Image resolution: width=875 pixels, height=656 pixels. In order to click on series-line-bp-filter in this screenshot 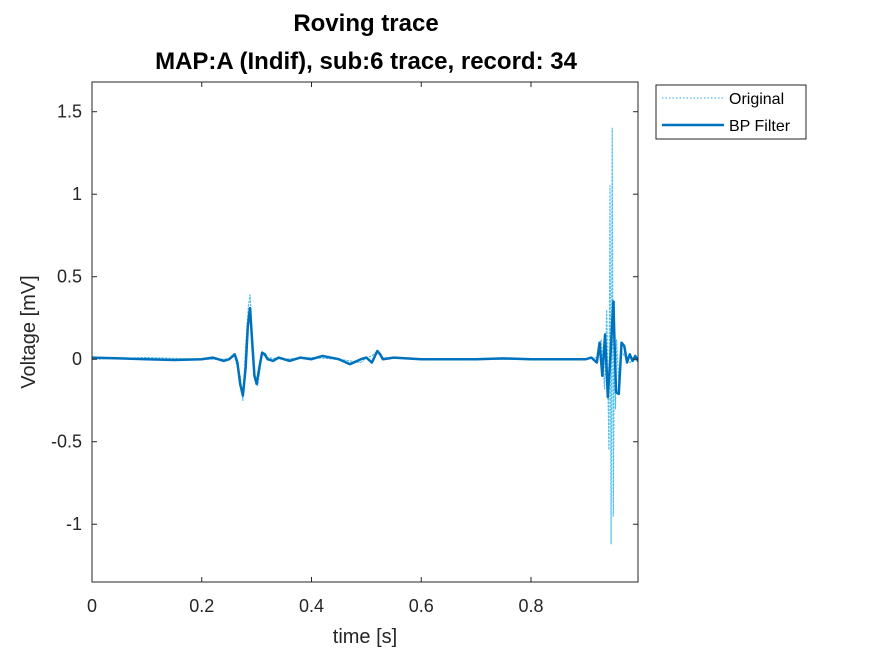, I will do `click(365, 349)`.